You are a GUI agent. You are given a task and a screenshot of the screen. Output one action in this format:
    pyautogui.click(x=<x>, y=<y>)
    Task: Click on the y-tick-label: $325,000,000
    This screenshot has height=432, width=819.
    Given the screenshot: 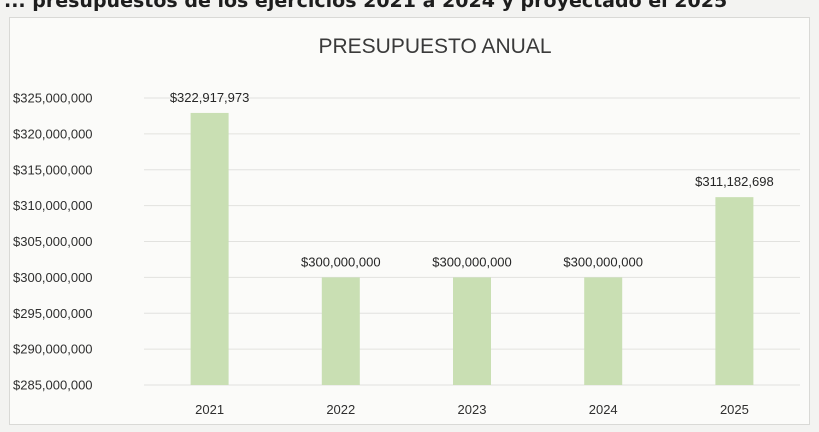 What is the action you would take?
    pyautogui.click(x=53, y=98)
    